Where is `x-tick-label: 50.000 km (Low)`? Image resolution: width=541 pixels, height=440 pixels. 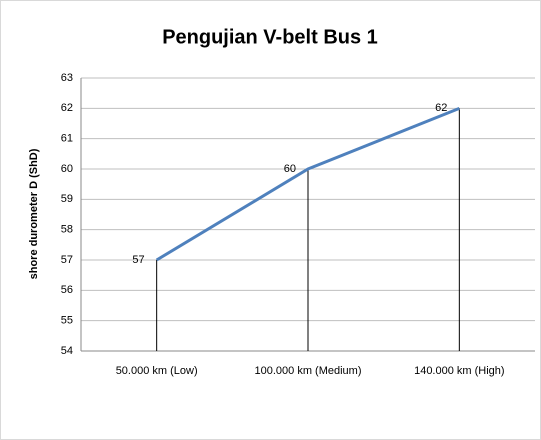 x-tick-label: 50.000 km (Low) is located at coordinates (157, 371).